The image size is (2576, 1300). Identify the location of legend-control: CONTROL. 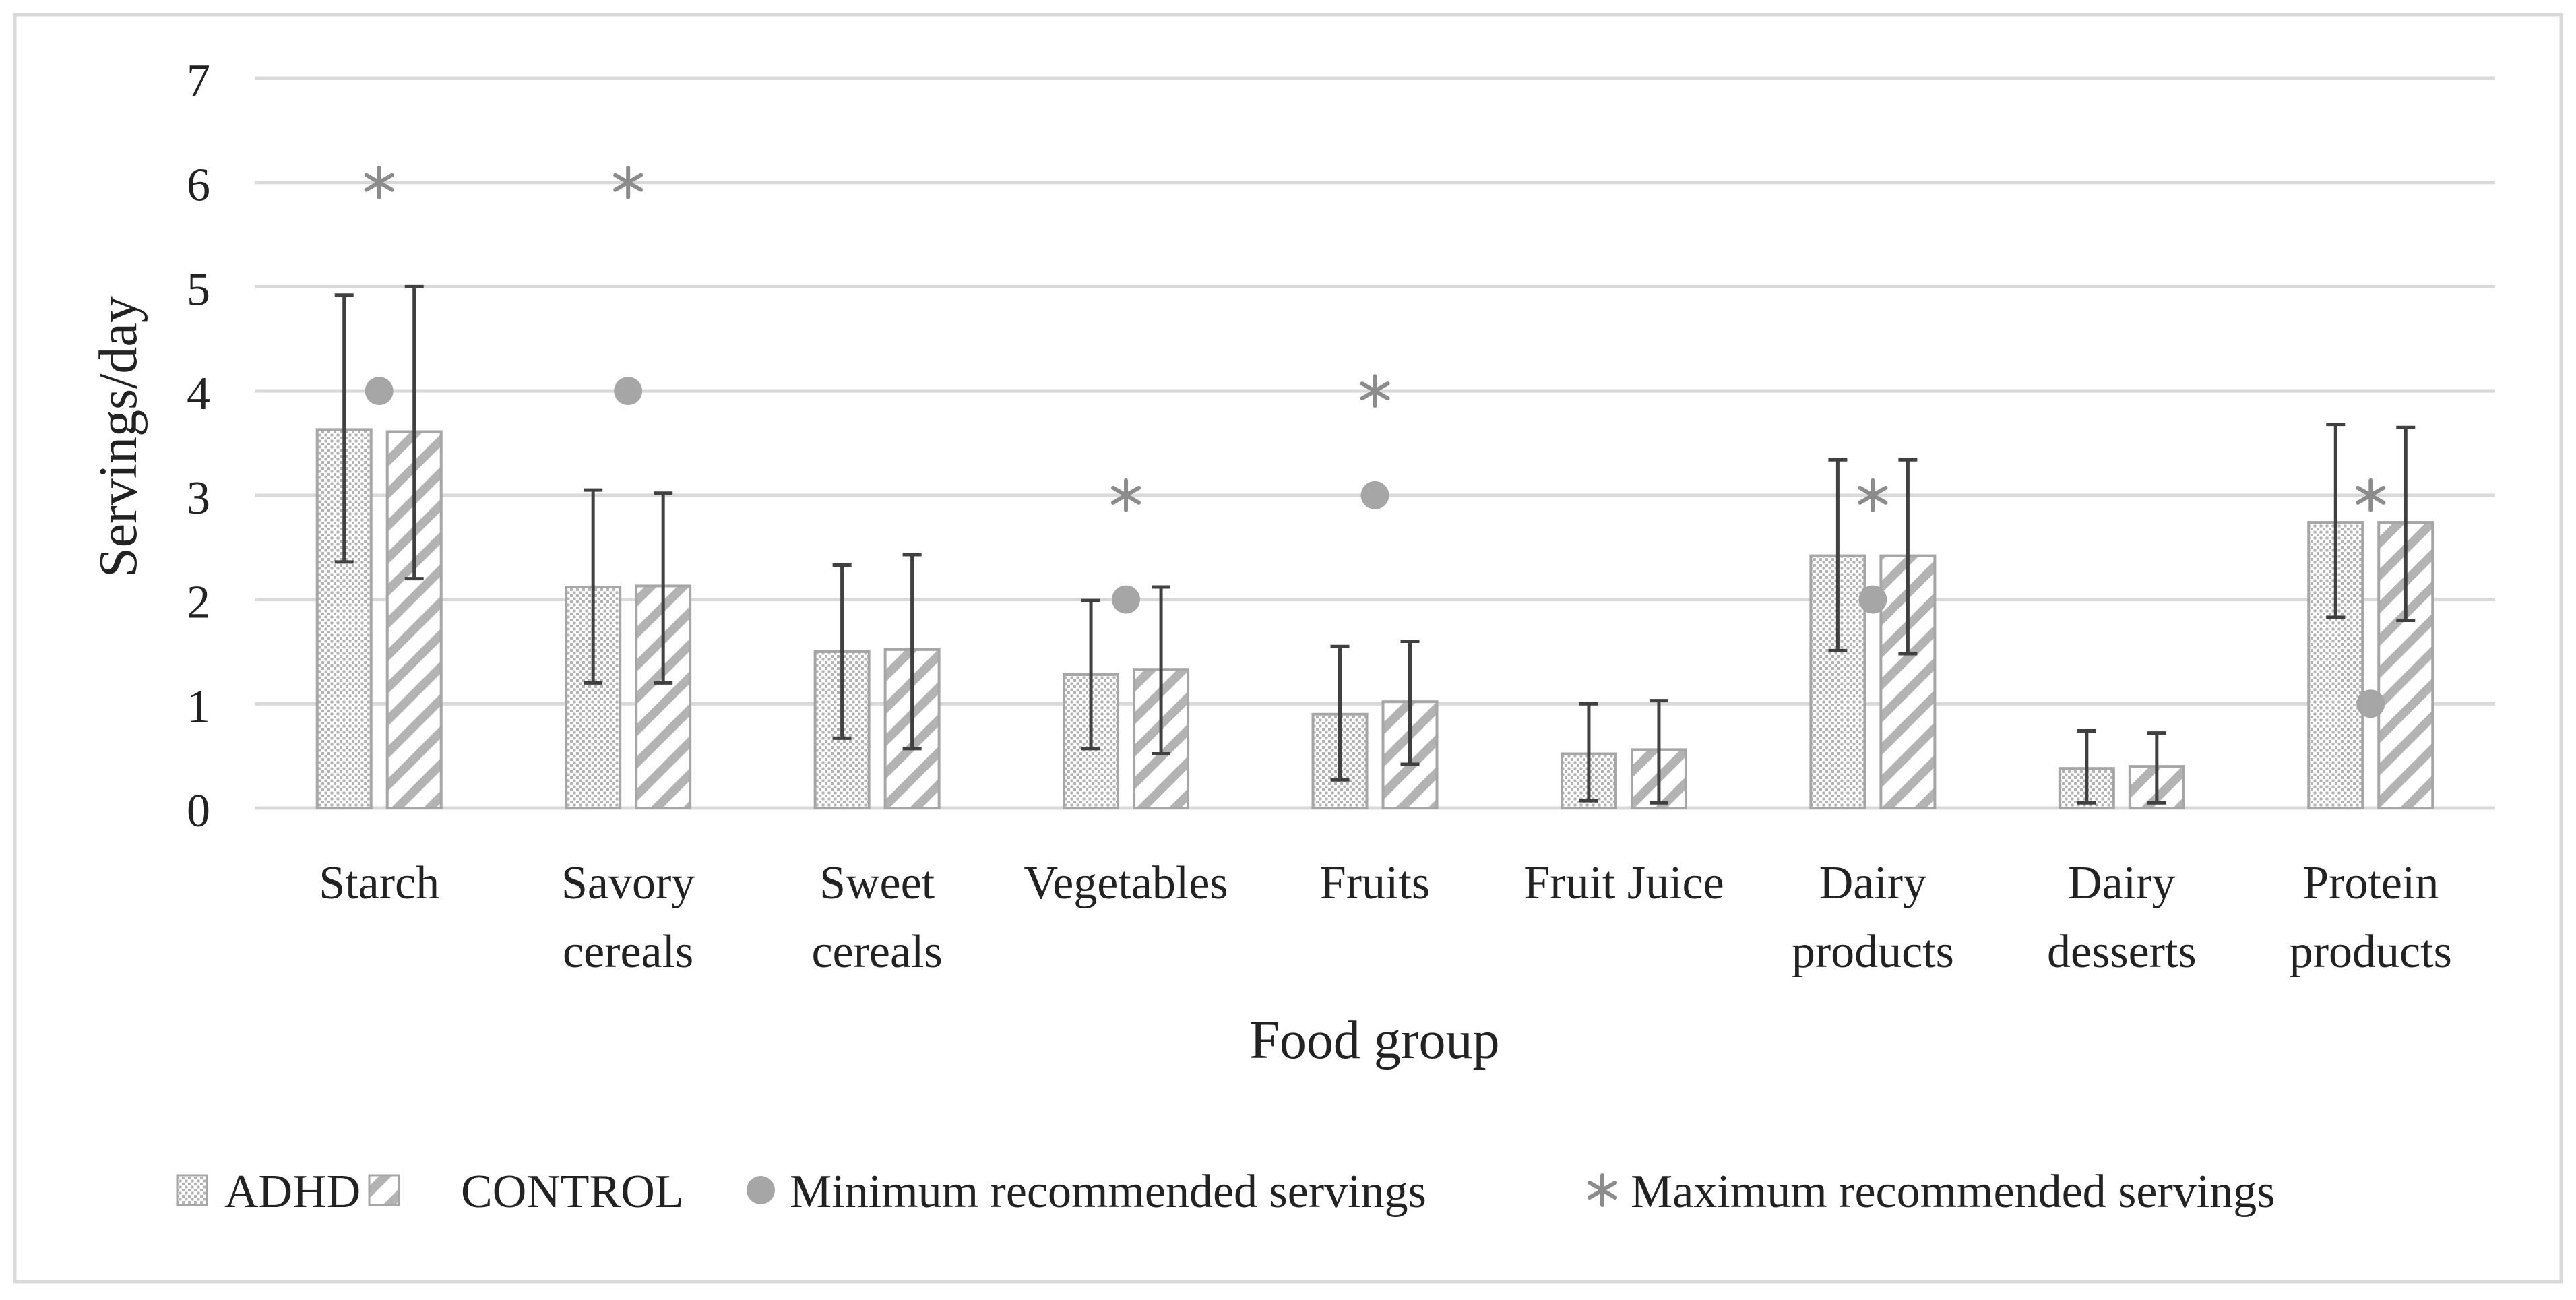
(526, 1192).